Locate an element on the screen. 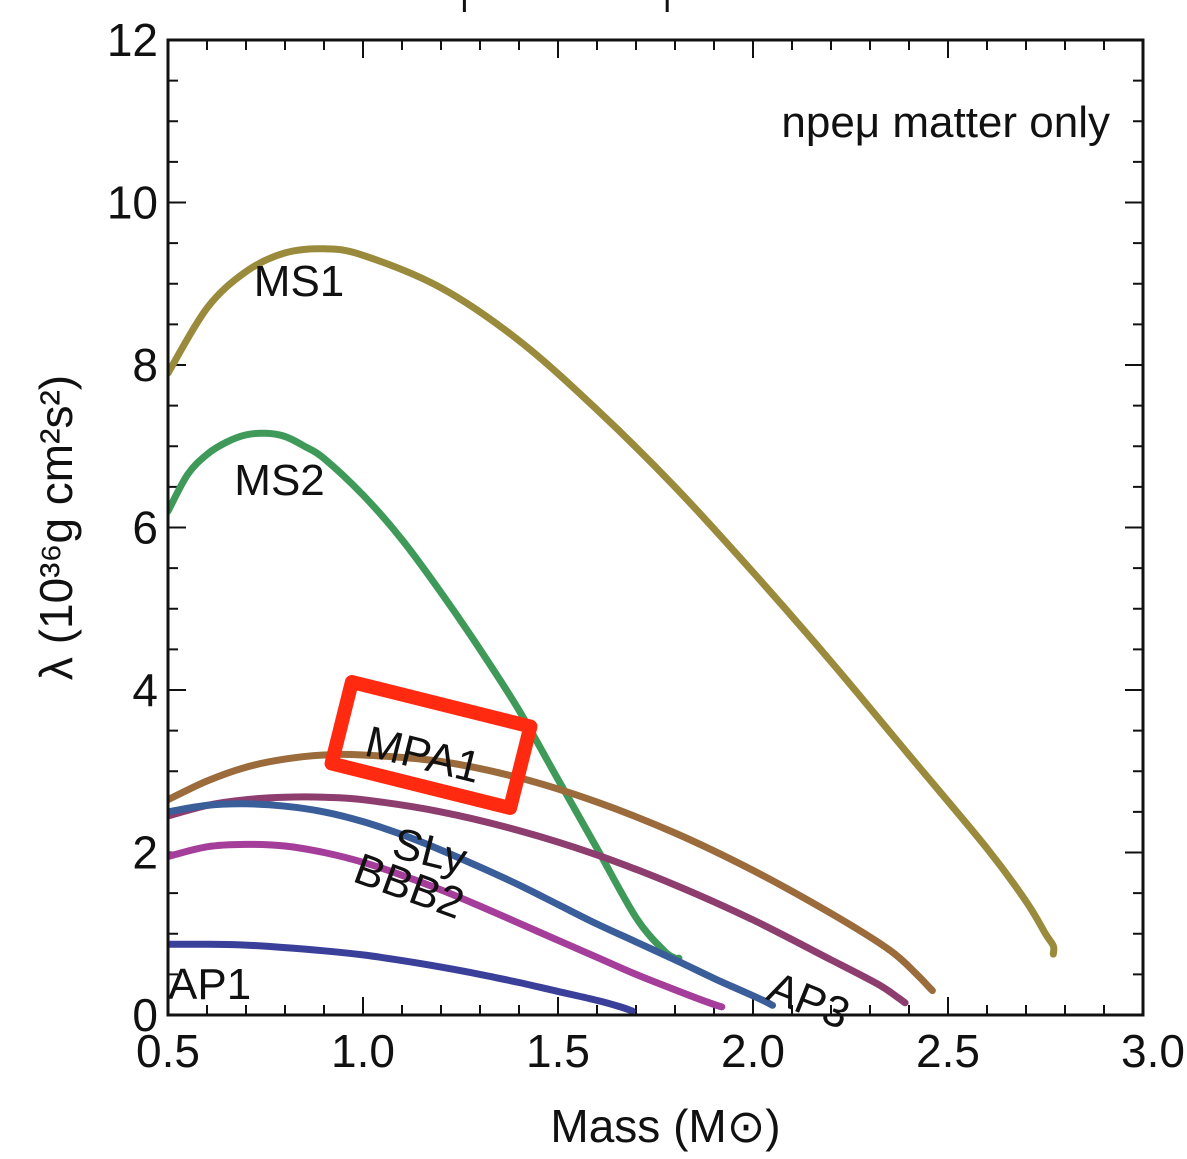 The width and height of the screenshot is (1187, 1159). highlight-rect is located at coordinates (431, 745).